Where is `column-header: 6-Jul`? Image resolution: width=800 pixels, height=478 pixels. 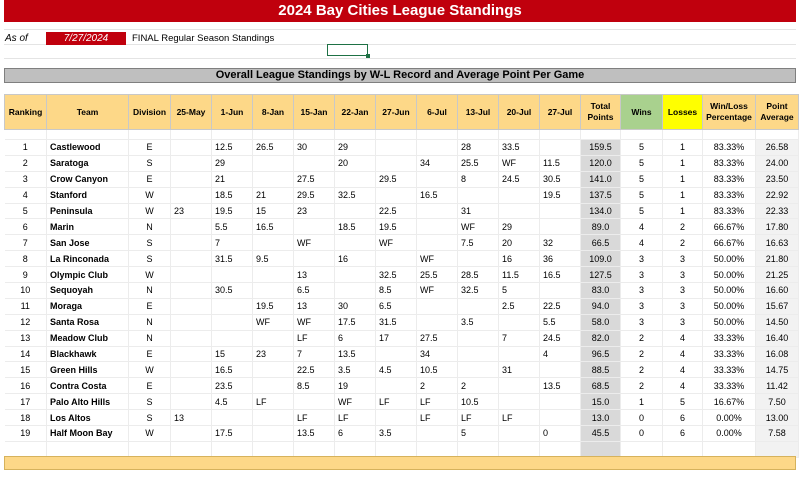
column-header: 6-Jul is located at coordinates (437, 112).